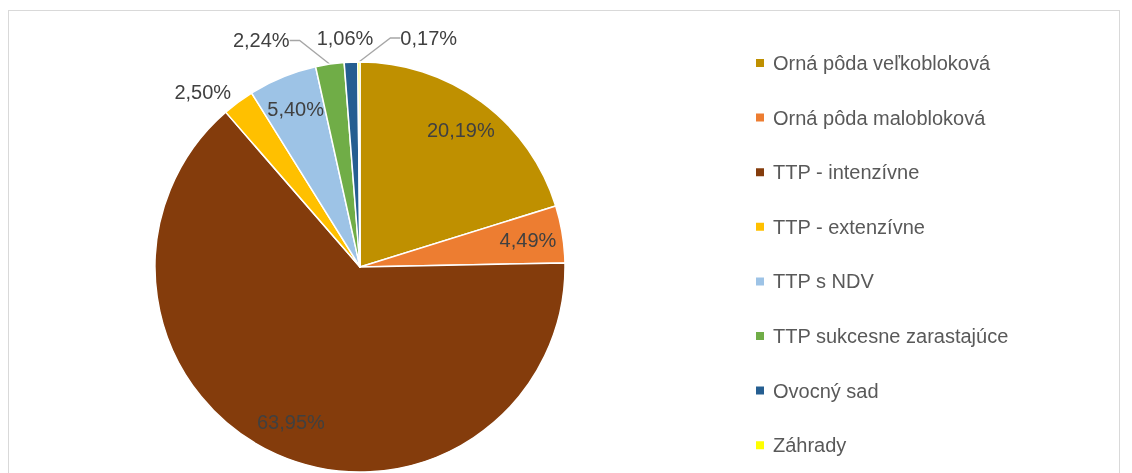 The image size is (1132, 473). Describe the element at coordinates (203, 92) in the screenshot. I see `data-label: 2,50%` at that location.